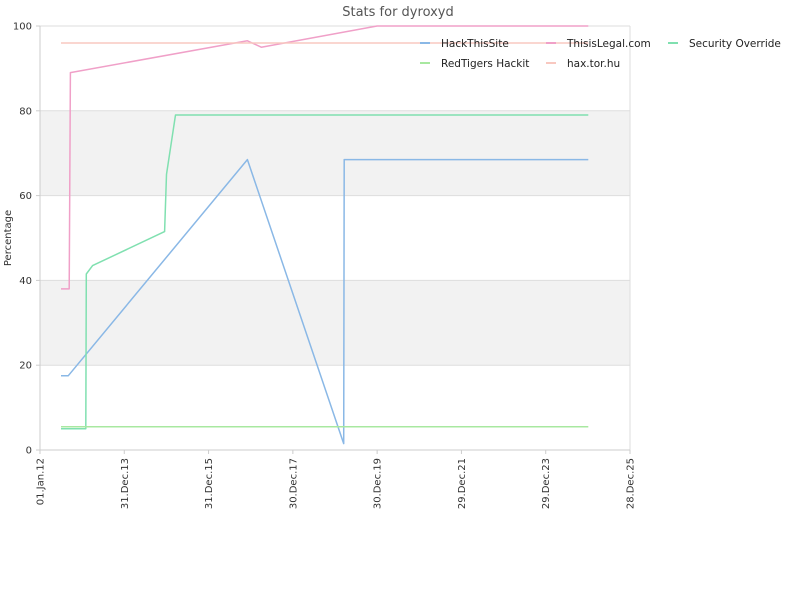 The height and width of the screenshot is (600, 800). What do you see at coordinates (22, 27) in the screenshot?
I see `y-tick-label: 100` at bounding box center [22, 27].